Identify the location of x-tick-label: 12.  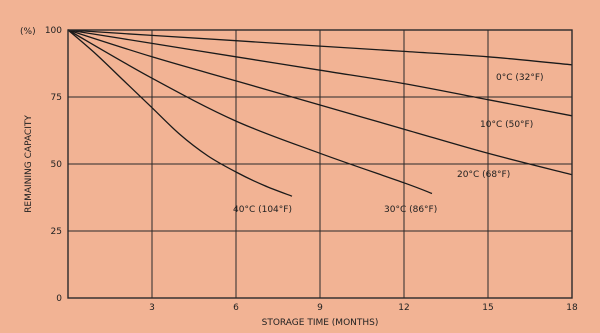
(403, 308).